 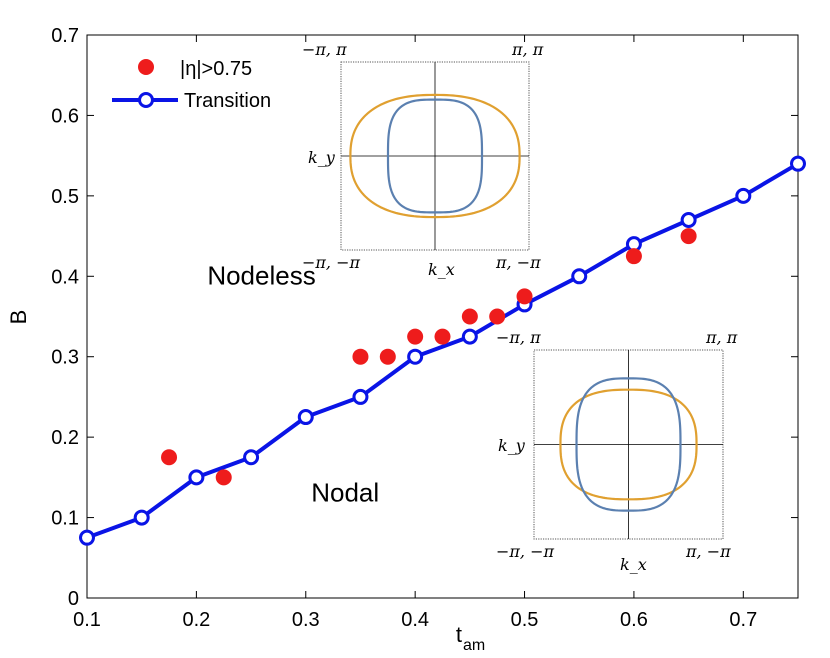 What do you see at coordinates (87, 620) in the screenshot?
I see `x-tick-label: 0.1` at bounding box center [87, 620].